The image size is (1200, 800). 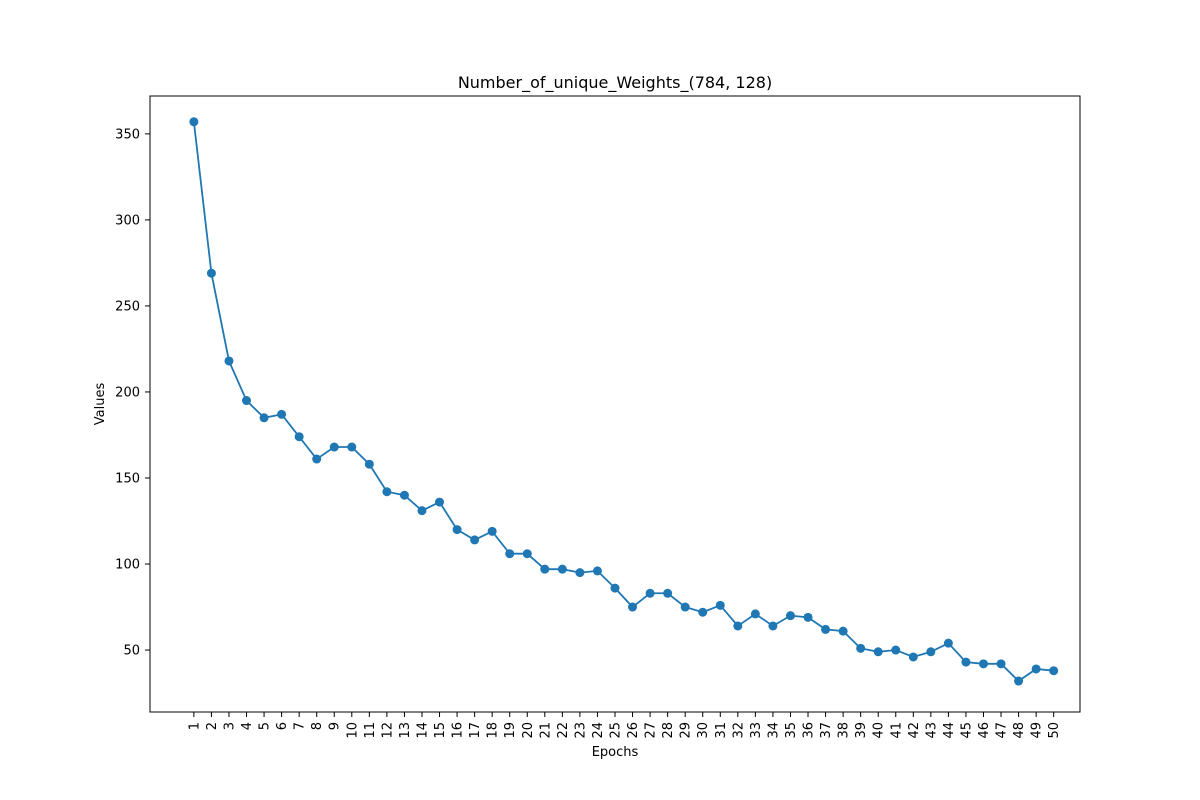 I want to click on x-tick-label: 43, so click(x=931, y=730).